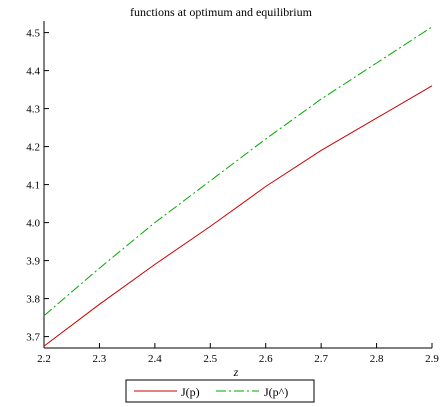 This screenshot has height=407, width=441. Describe the element at coordinates (33, 224) in the screenshot. I see `y-tick-label: 4.0` at that location.